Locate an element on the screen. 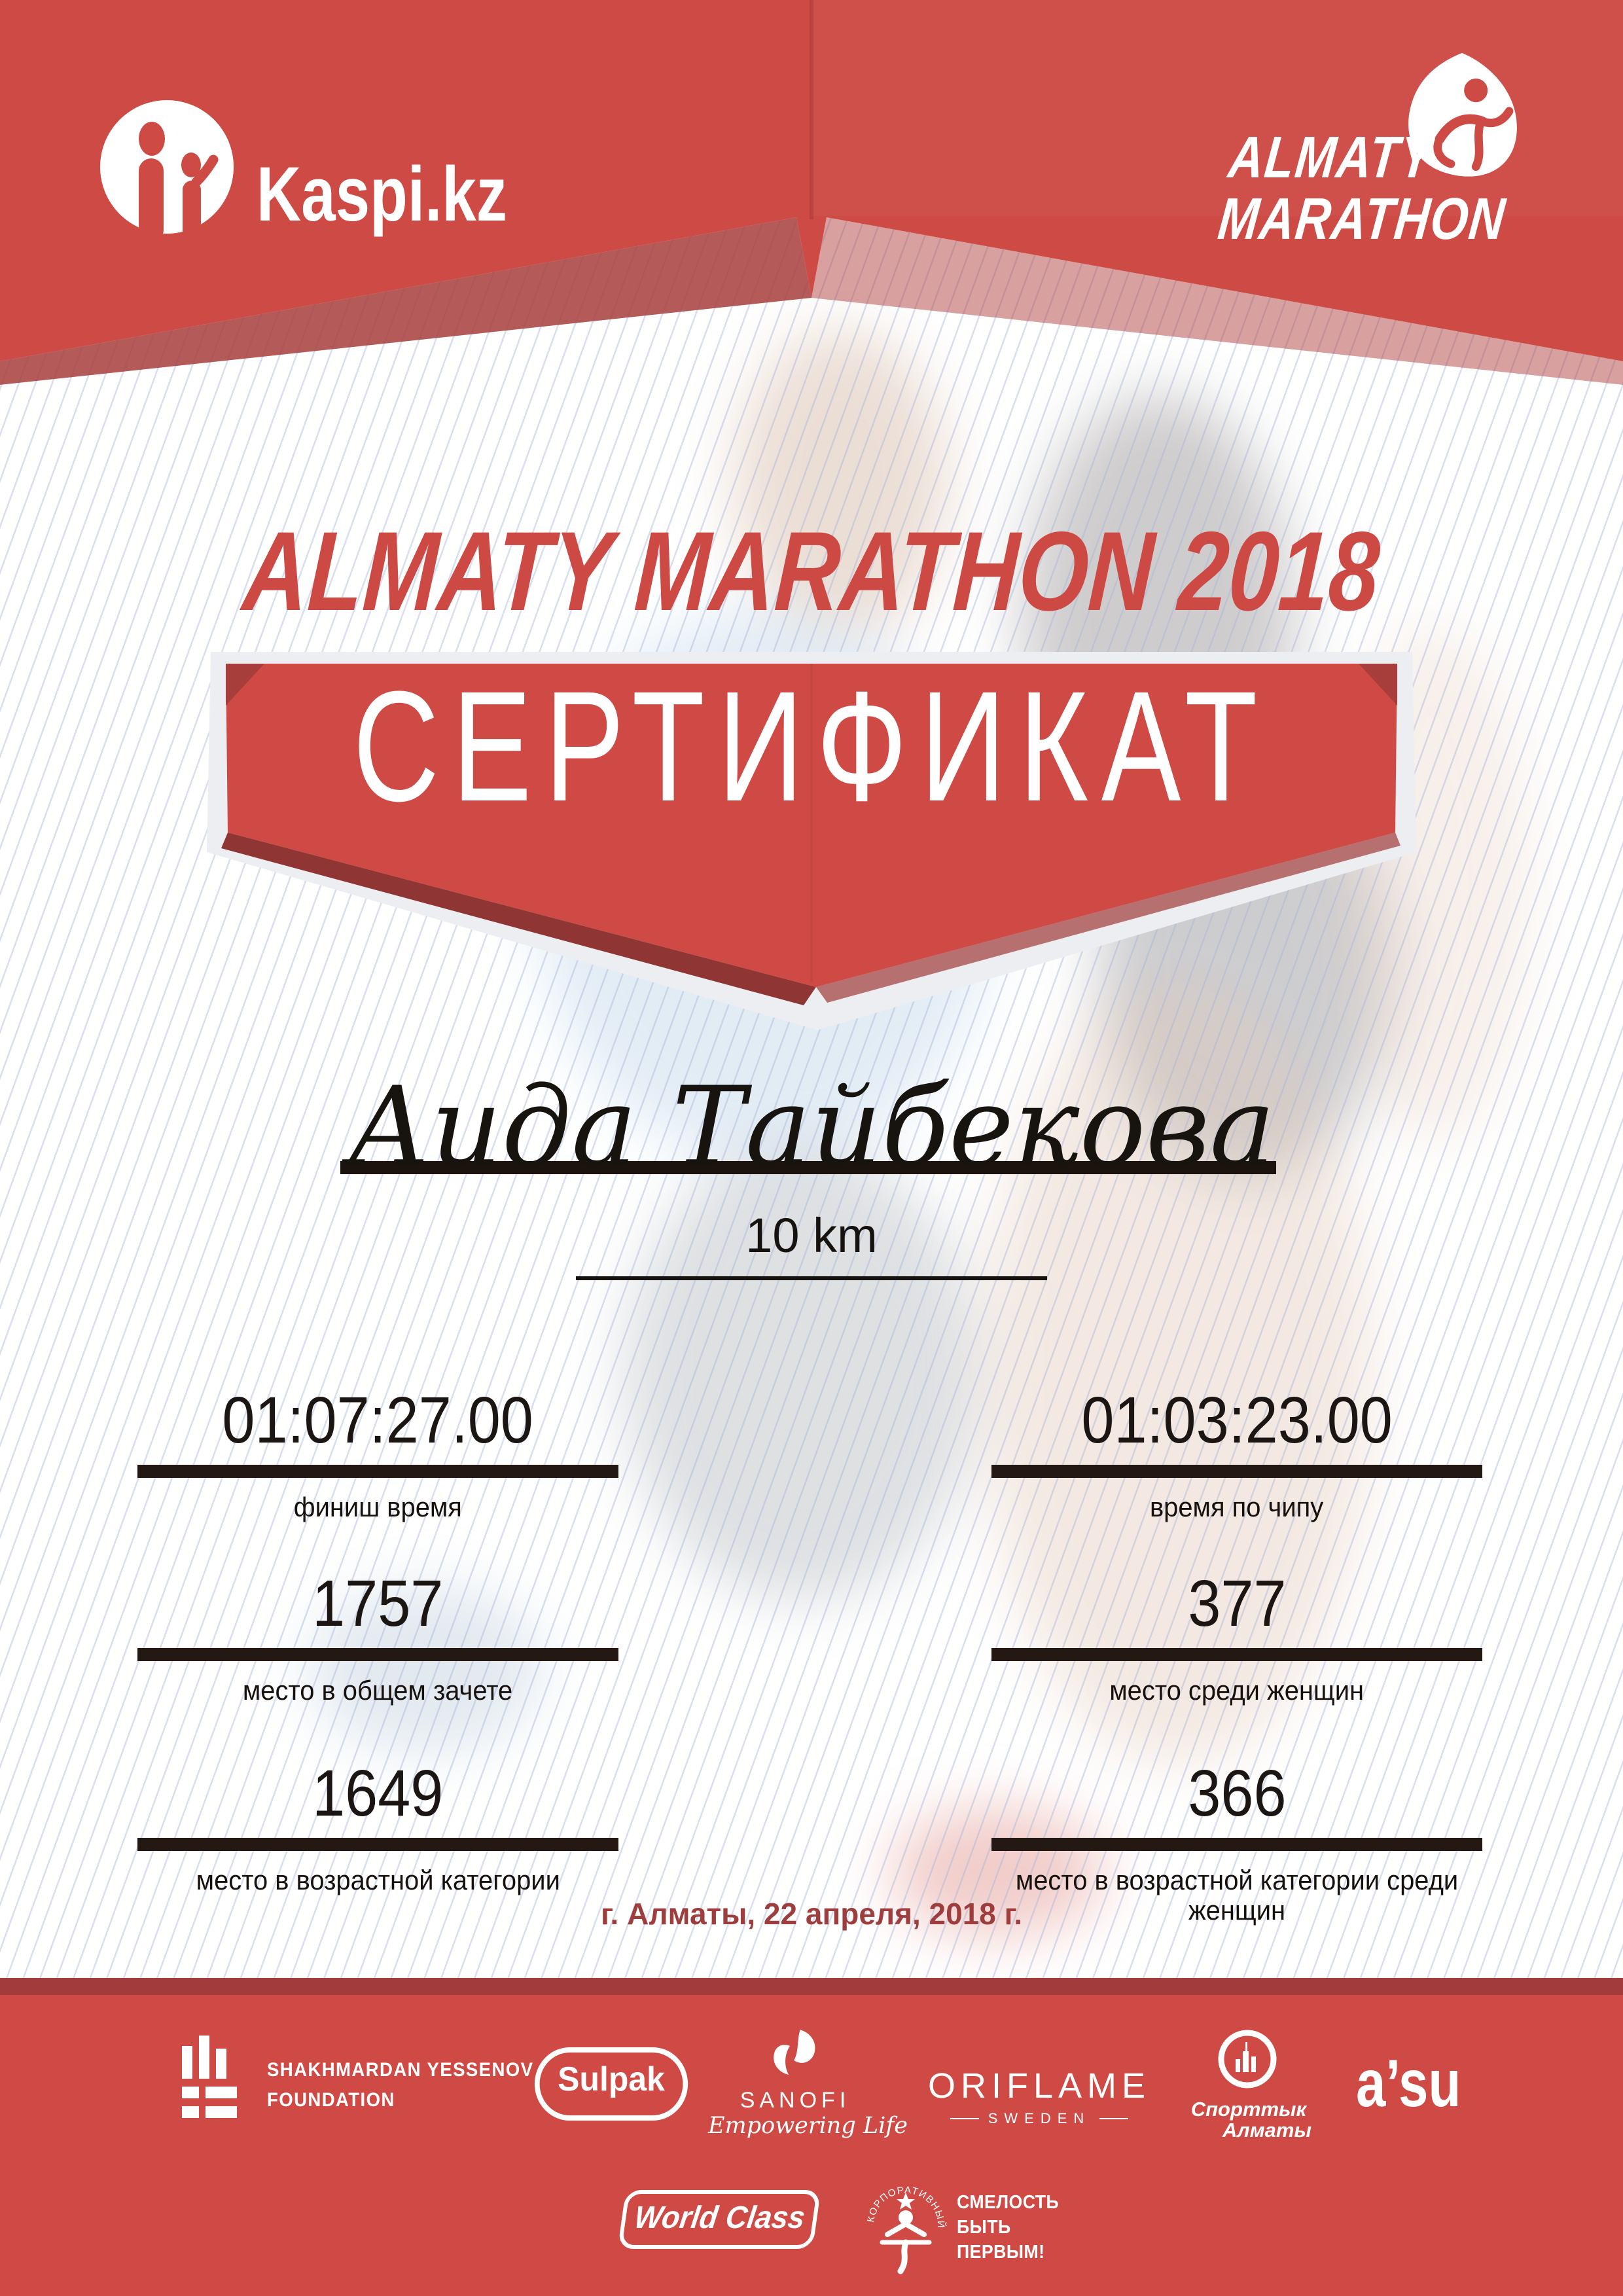 Image resolution: width=1623 pixels, height=2296 pixels. stat-label: место в общем зачете is located at coordinates (378, 1690).